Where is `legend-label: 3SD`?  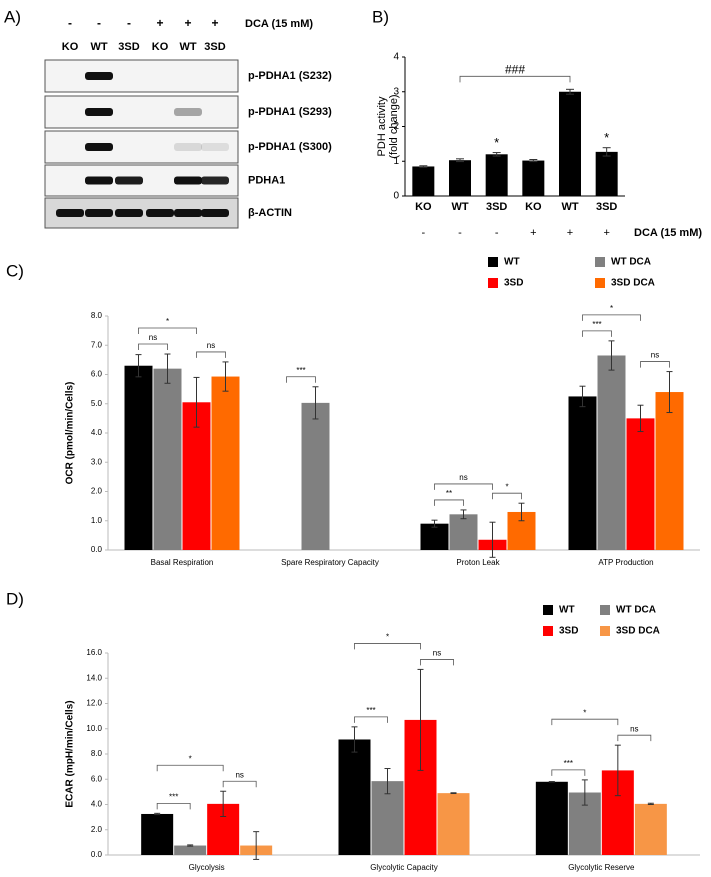
legend-label: 3SD is located at coordinates (568, 631).